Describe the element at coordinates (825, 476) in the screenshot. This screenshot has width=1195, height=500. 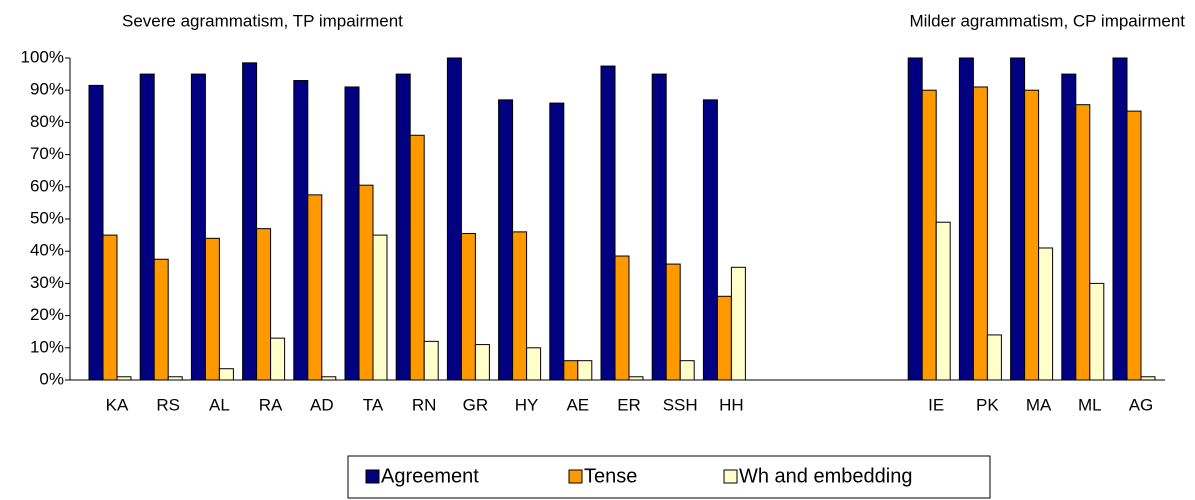
I see `legend-label: Wh and embedding` at that location.